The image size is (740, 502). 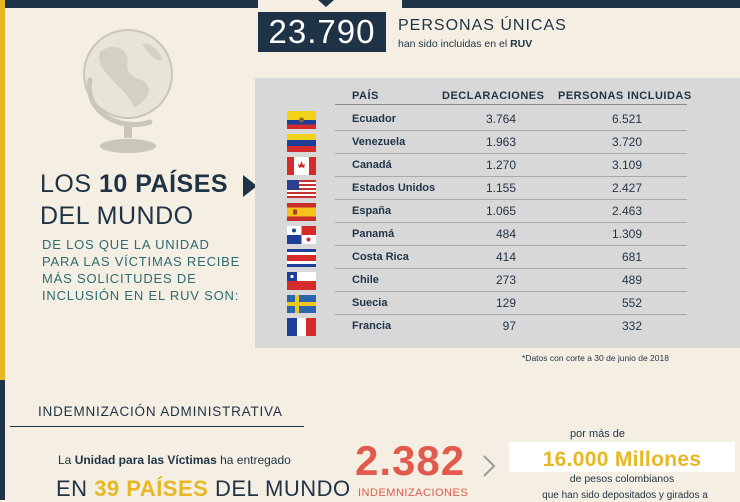 I want to click on table-row: Ecuador 3.764 6.521, so click(x=490, y=119).